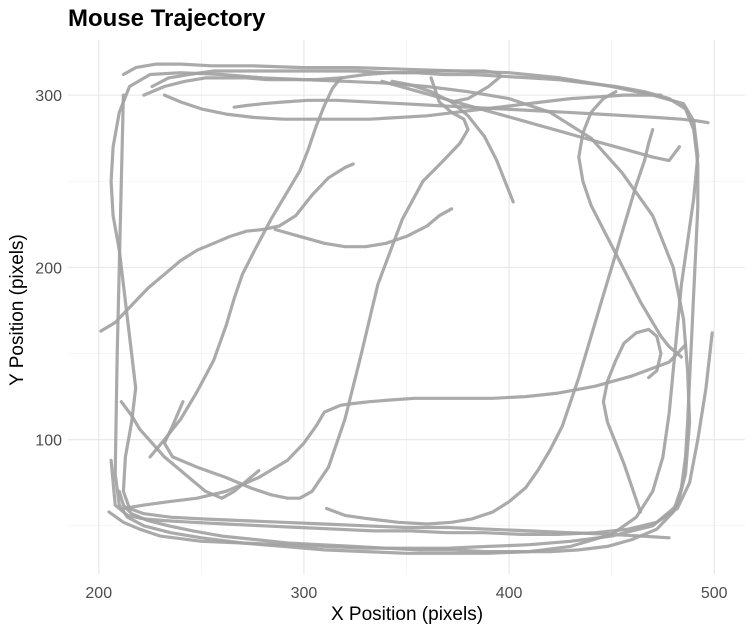  What do you see at coordinates (17, 310) in the screenshot?
I see `y-axis-label: Y Position (pixels)` at bounding box center [17, 310].